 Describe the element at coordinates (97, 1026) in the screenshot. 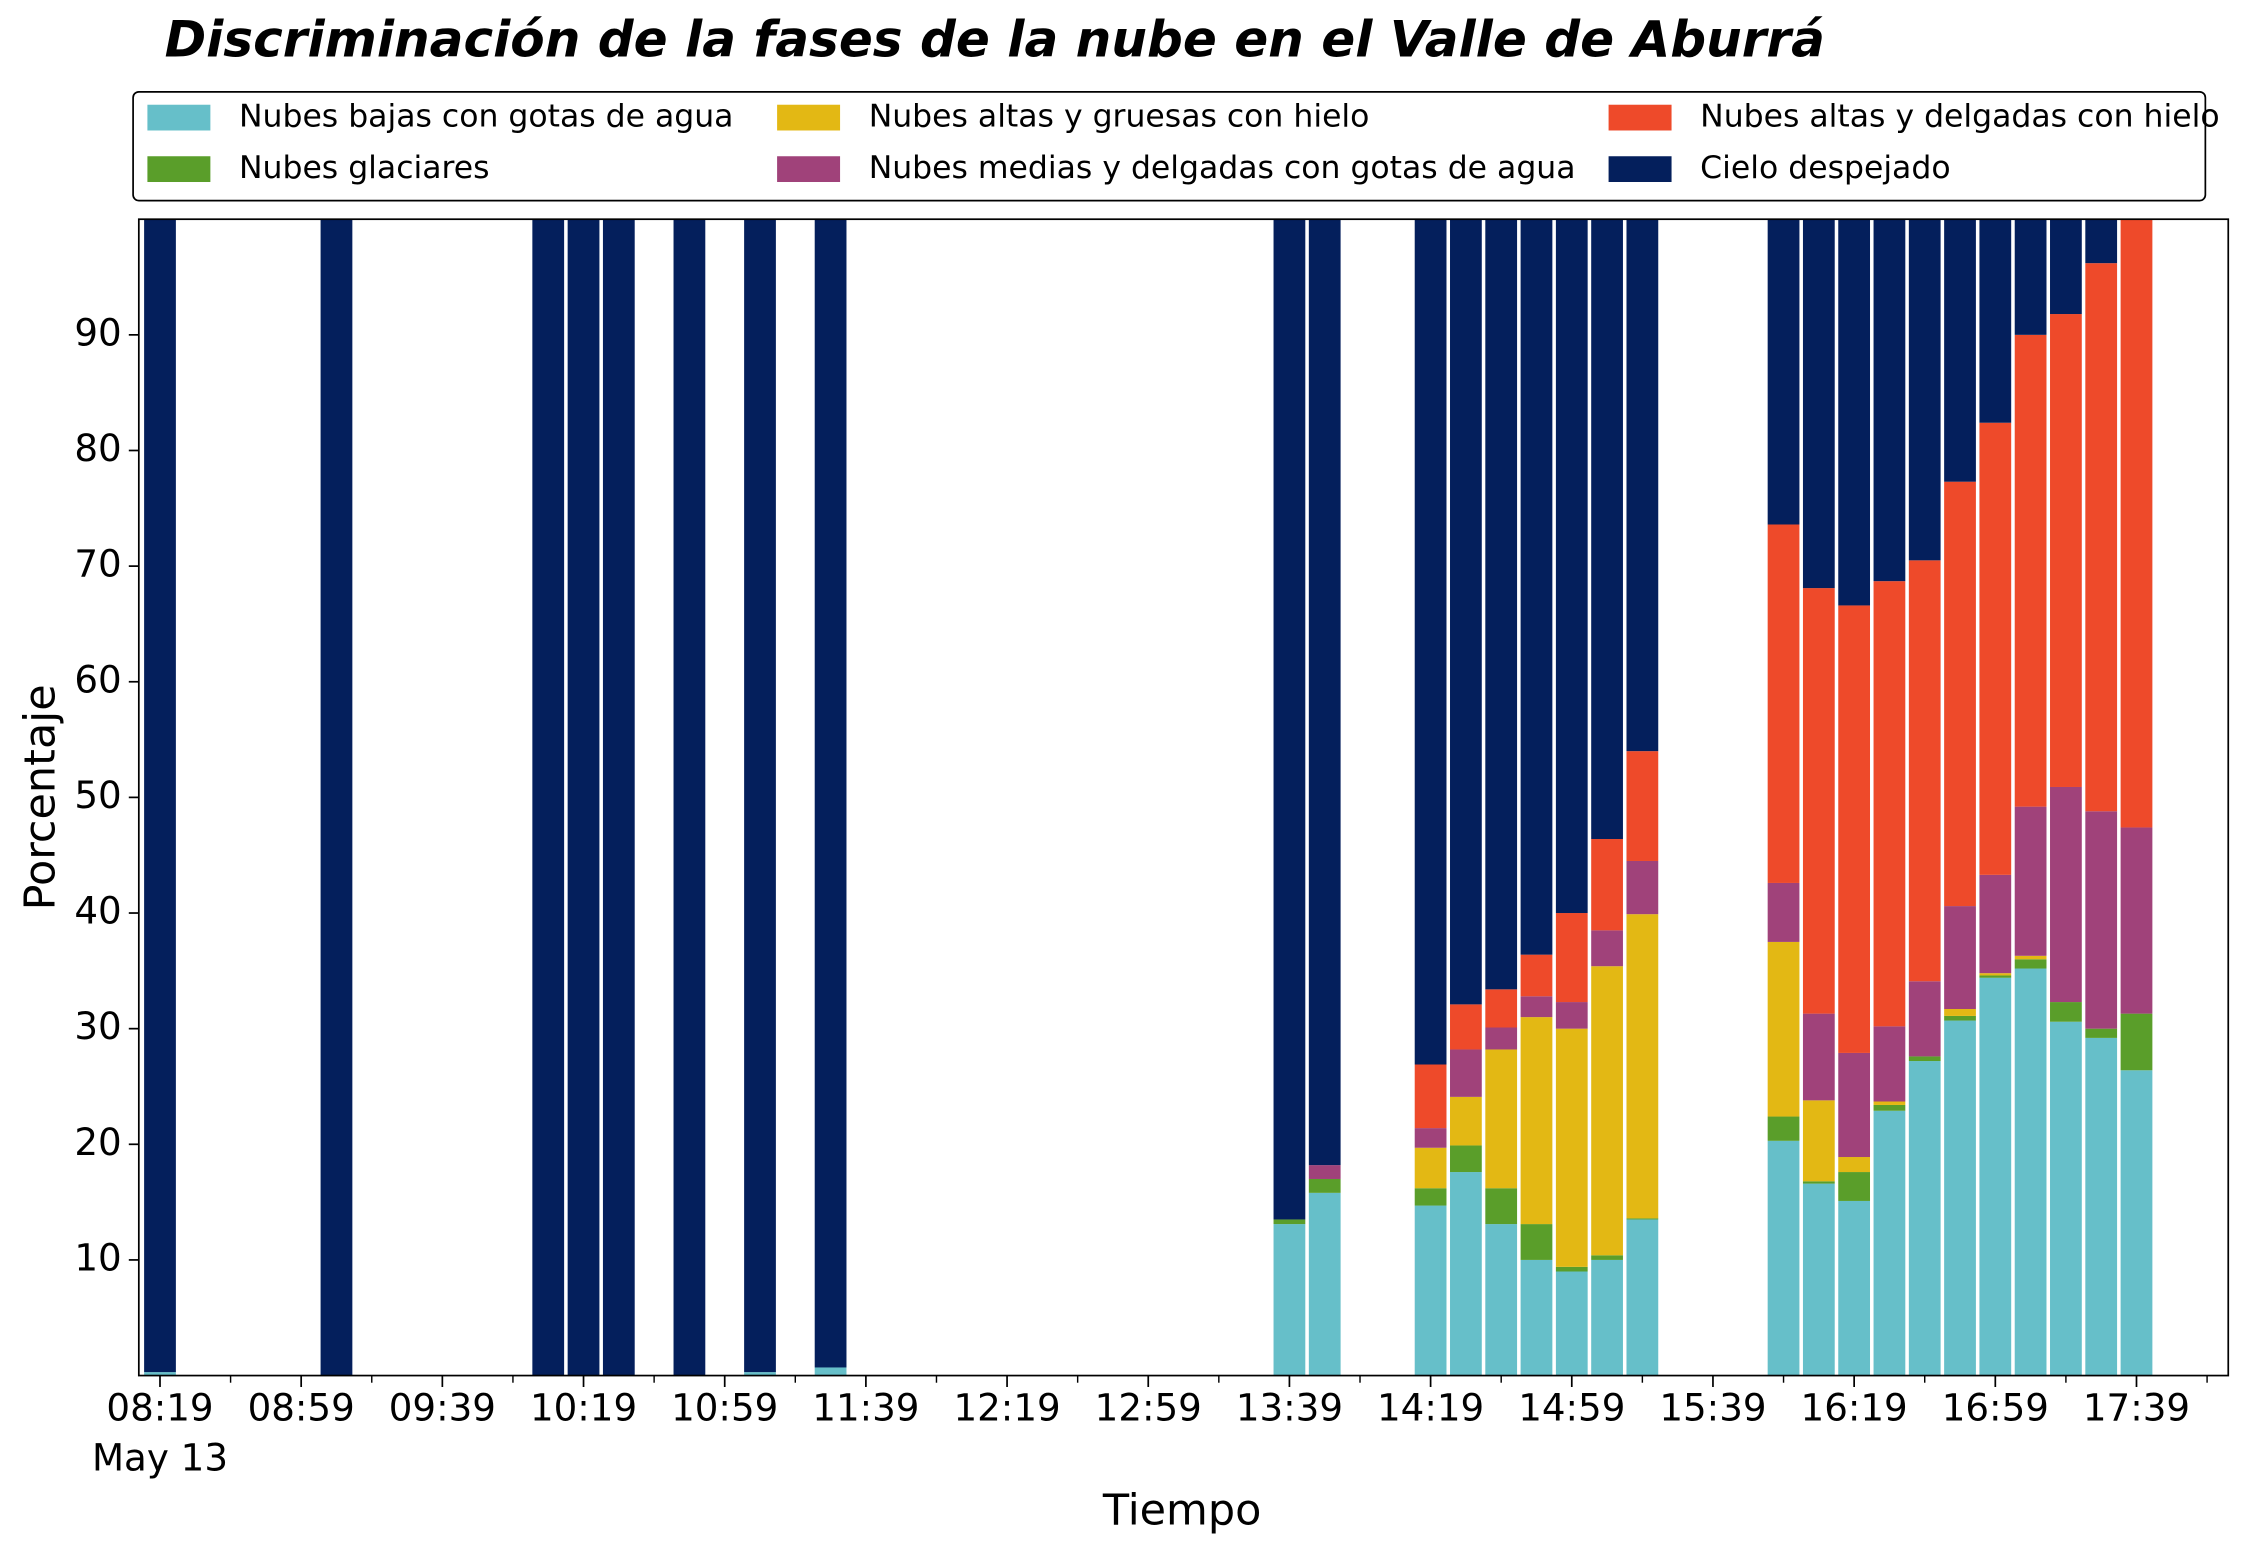

I see `y-tick-label: 30` at that location.